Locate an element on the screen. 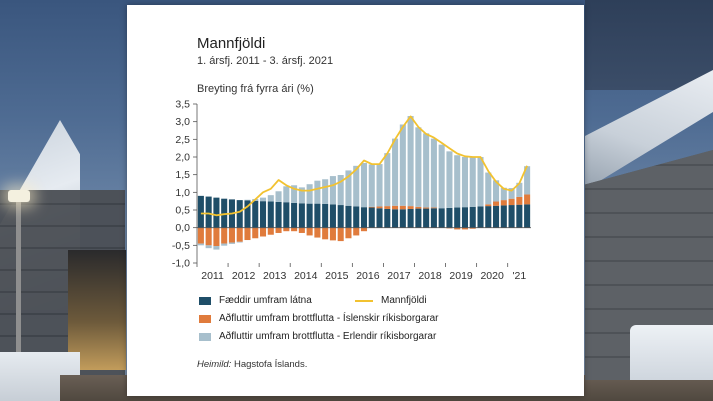 The height and width of the screenshot is (401, 713). legend-label: Fæddir umfram látna is located at coordinates (265, 300).